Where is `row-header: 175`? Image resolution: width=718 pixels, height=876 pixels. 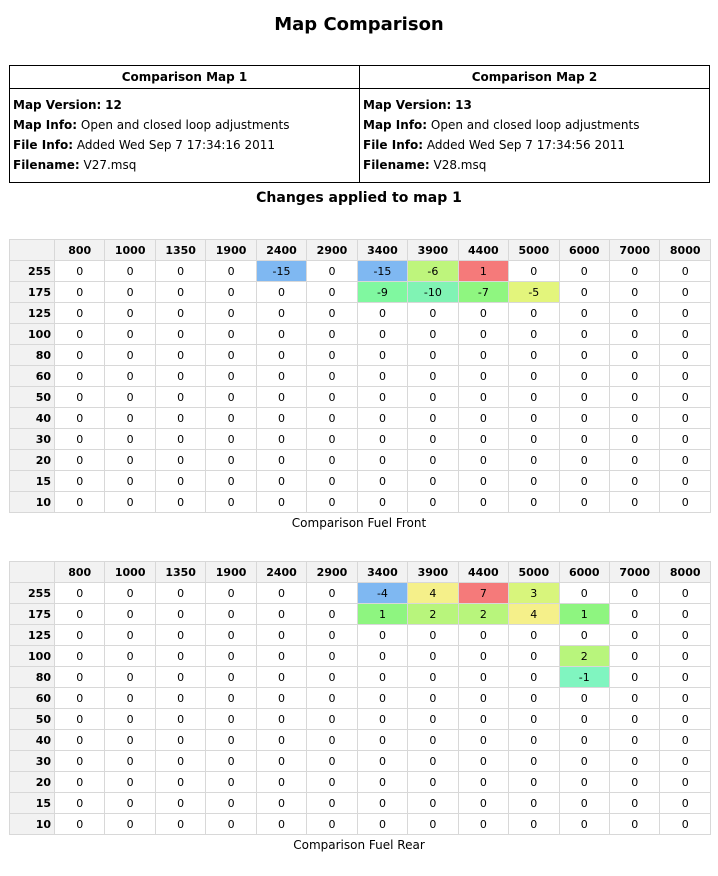 row-header: 175 is located at coordinates (32, 614).